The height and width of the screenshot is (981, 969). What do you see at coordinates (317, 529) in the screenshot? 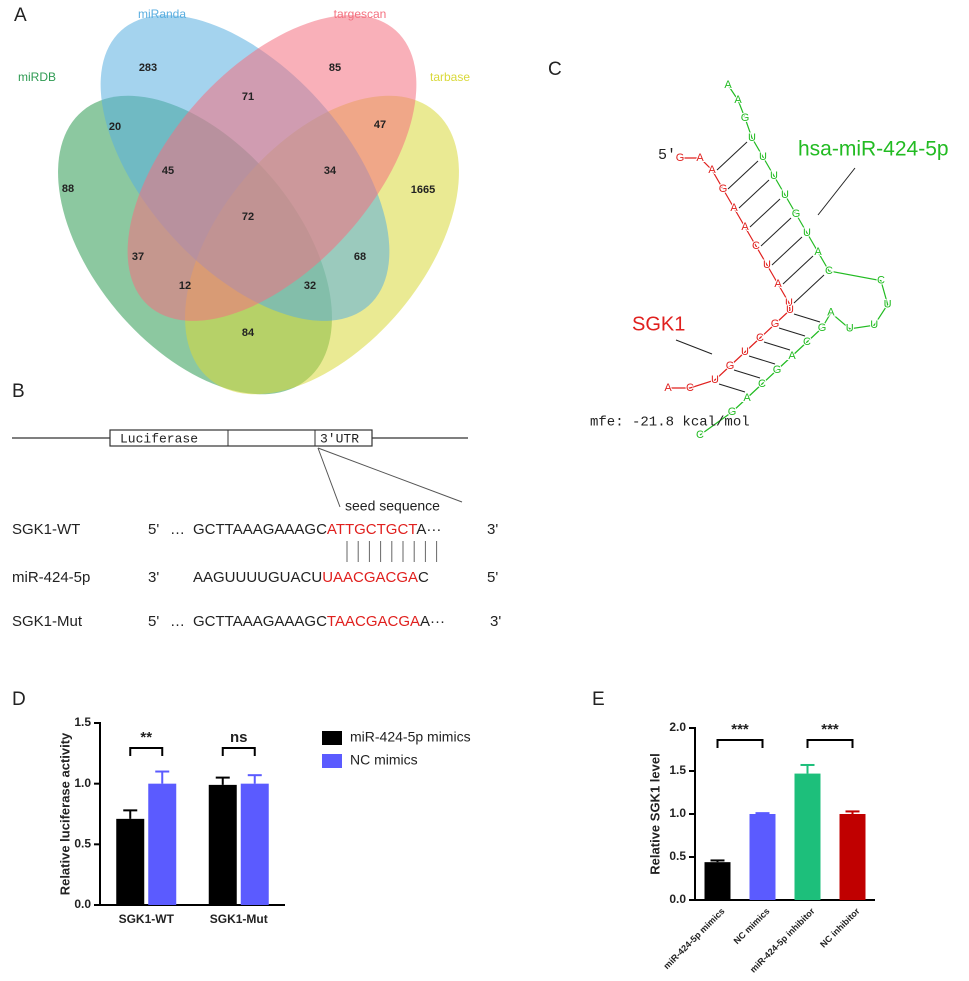
I see `sequence: GCTTAAAGAAAGCATTGCTGCTA···` at bounding box center [317, 529].